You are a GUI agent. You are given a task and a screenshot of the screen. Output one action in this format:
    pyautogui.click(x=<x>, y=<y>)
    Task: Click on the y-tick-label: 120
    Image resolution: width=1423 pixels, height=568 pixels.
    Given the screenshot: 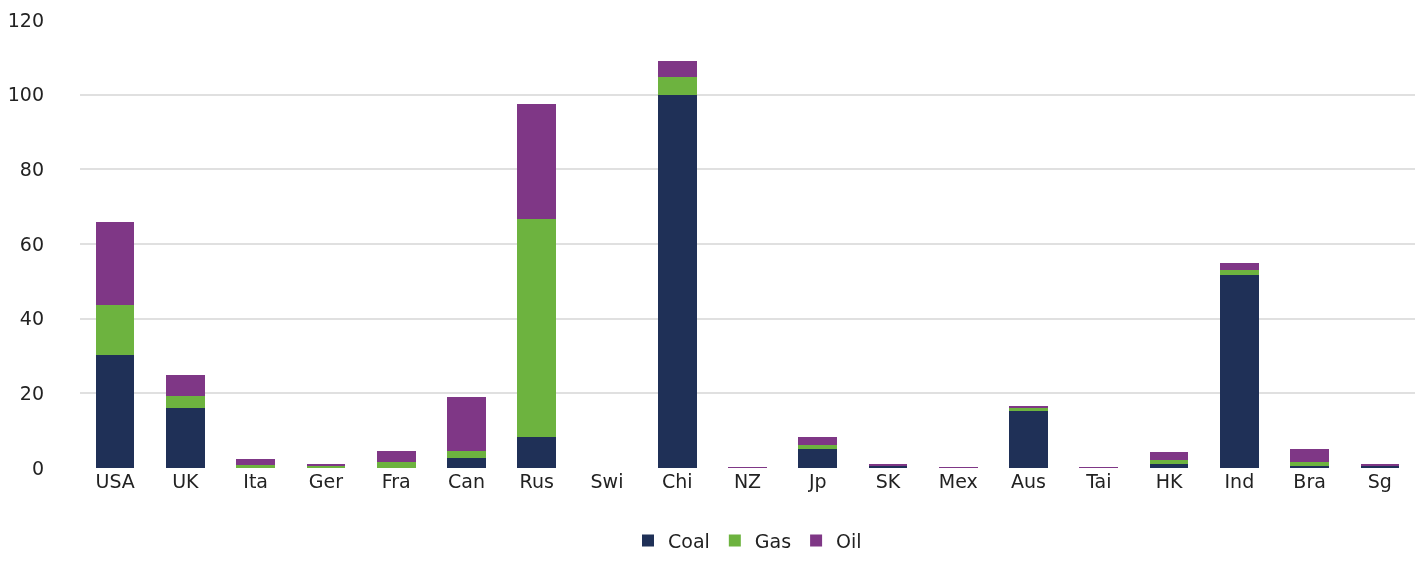 What is the action you would take?
    pyautogui.click(x=25, y=19)
    